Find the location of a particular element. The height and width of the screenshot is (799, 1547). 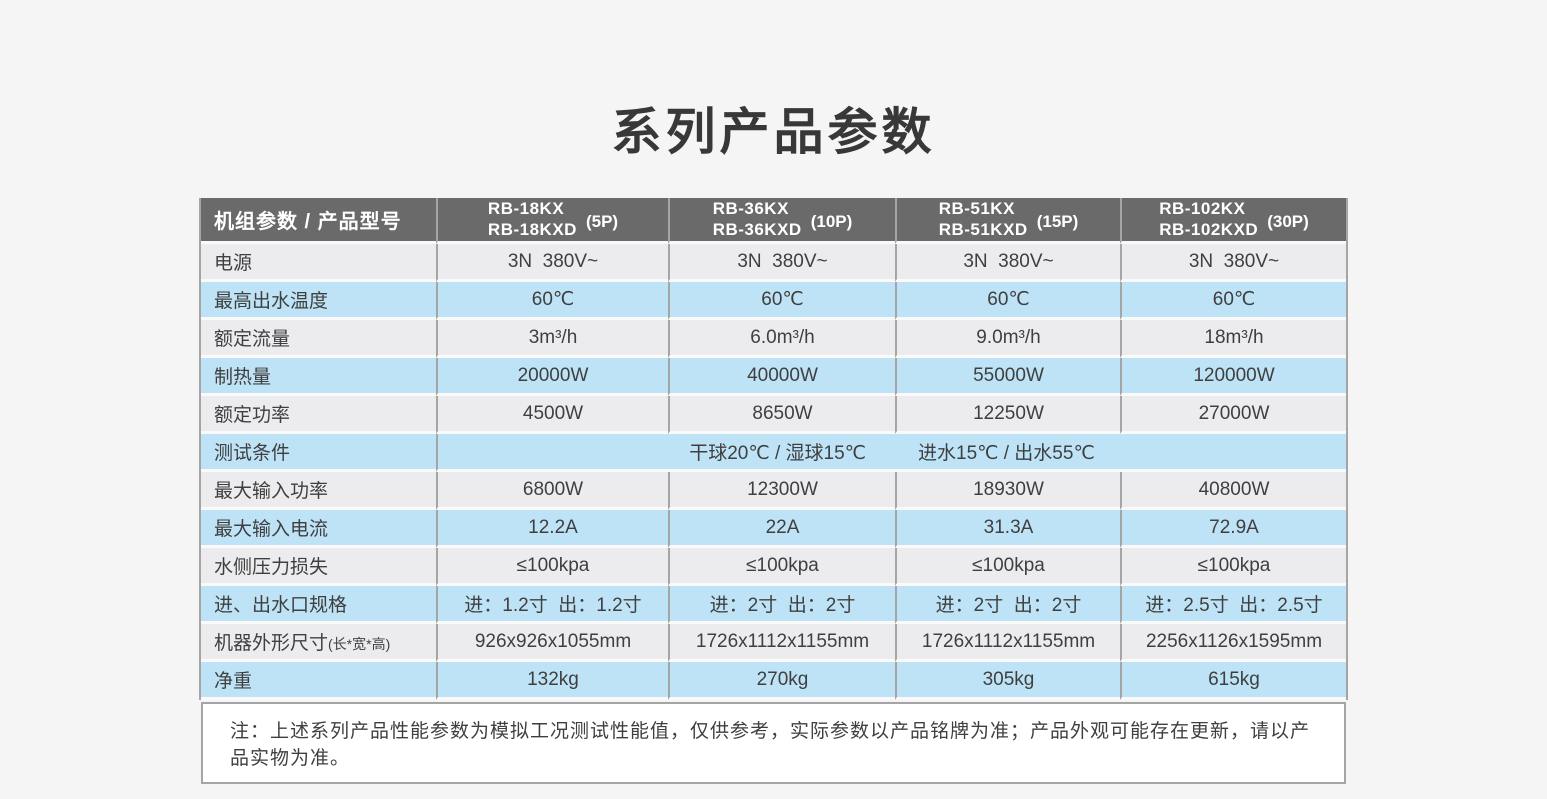

row-label-text: 最大输入功率 is located at coordinates (271, 491).